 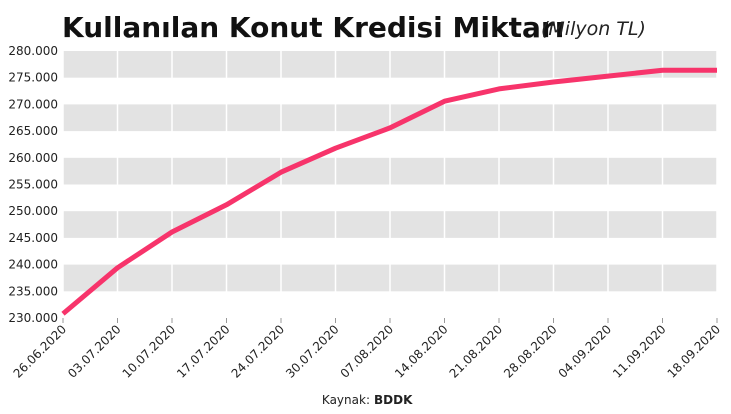 What do you see at coordinates (33, 51) in the screenshot?
I see `y-tick-label: 280.000` at bounding box center [33, 51].